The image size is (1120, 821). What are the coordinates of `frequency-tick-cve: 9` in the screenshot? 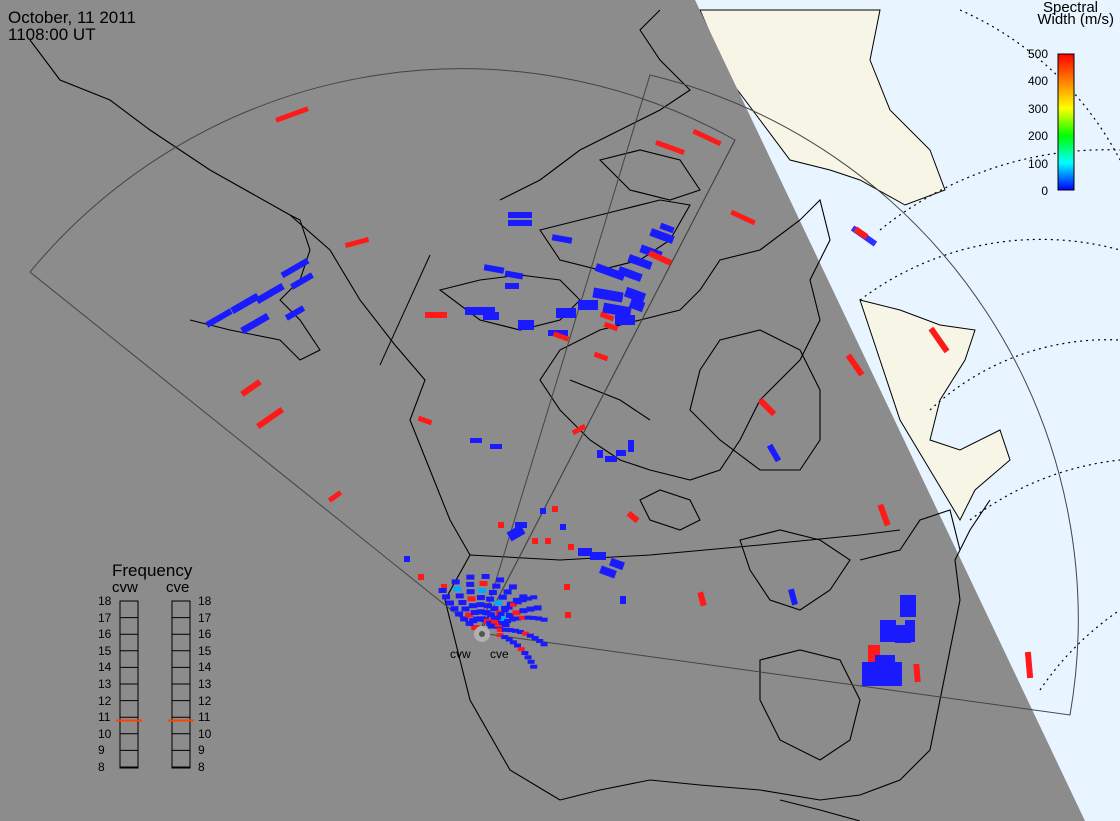 It's located at (201, 750).